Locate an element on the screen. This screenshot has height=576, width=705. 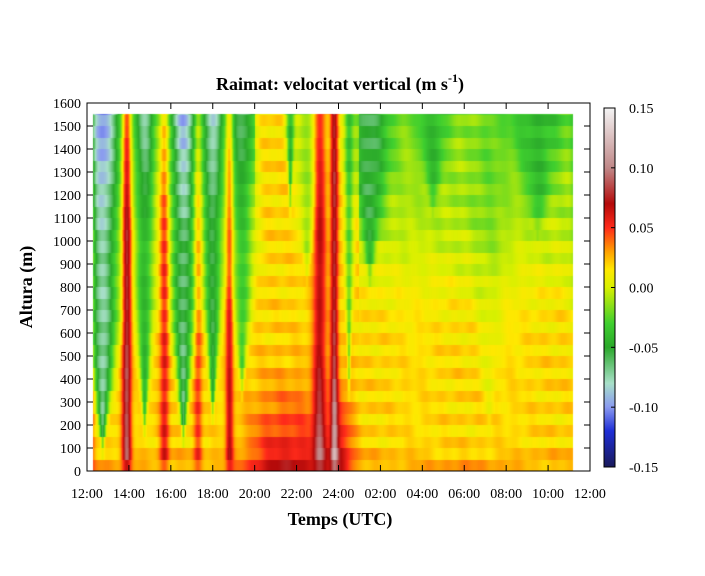
colorbar-tick-label: 0.10 is located at coordinates (641, 169).